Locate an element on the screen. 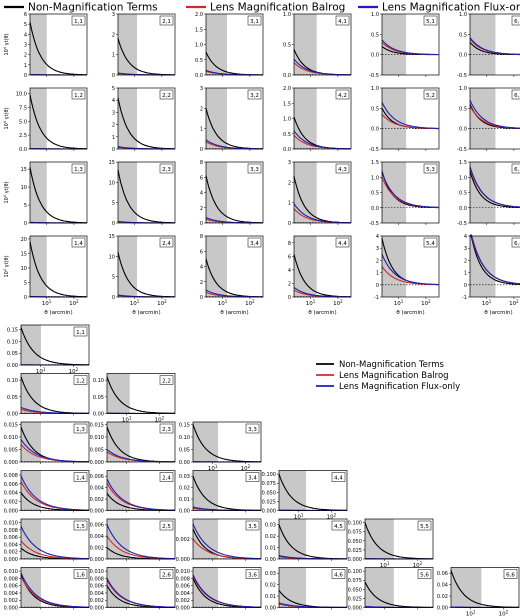  y-tick-label: 2 is located at coordinates (201, 283).